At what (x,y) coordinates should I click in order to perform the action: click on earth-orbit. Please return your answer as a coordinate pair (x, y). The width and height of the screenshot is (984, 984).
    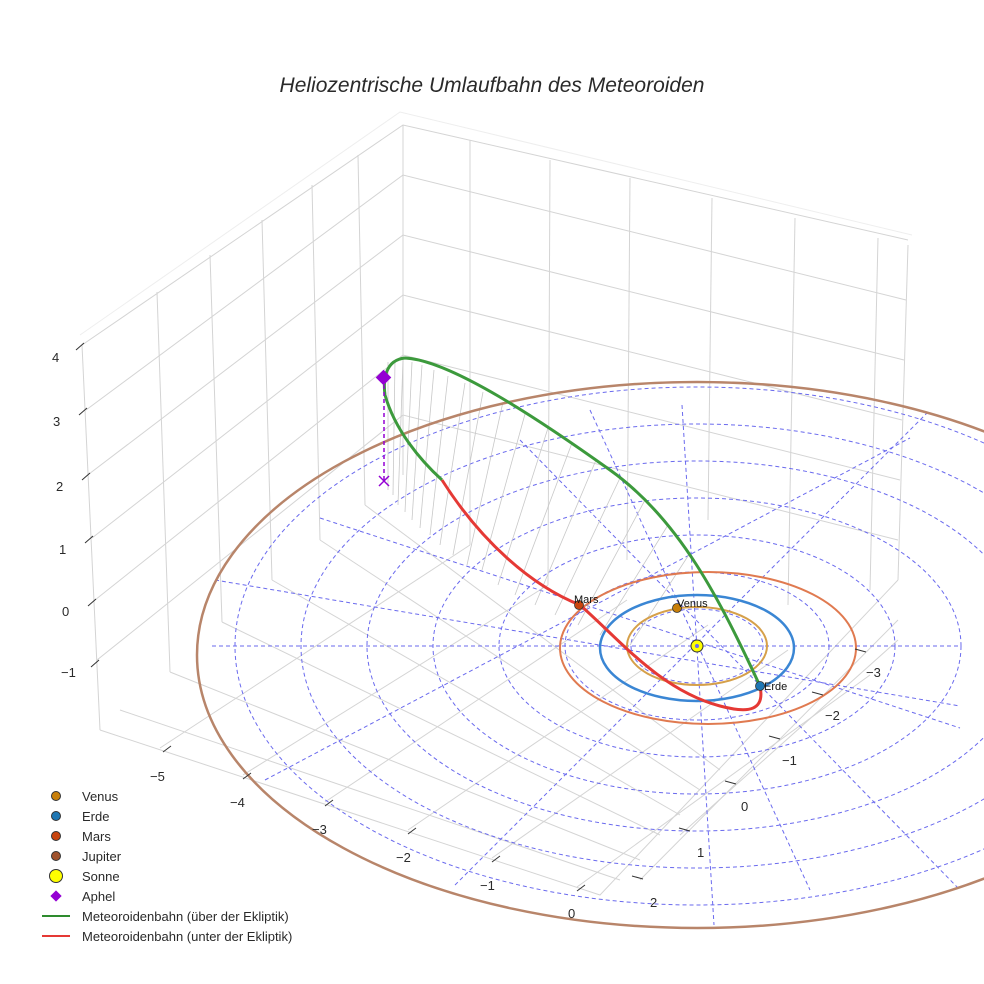
    Looking at the image, I should click on (697, 648).